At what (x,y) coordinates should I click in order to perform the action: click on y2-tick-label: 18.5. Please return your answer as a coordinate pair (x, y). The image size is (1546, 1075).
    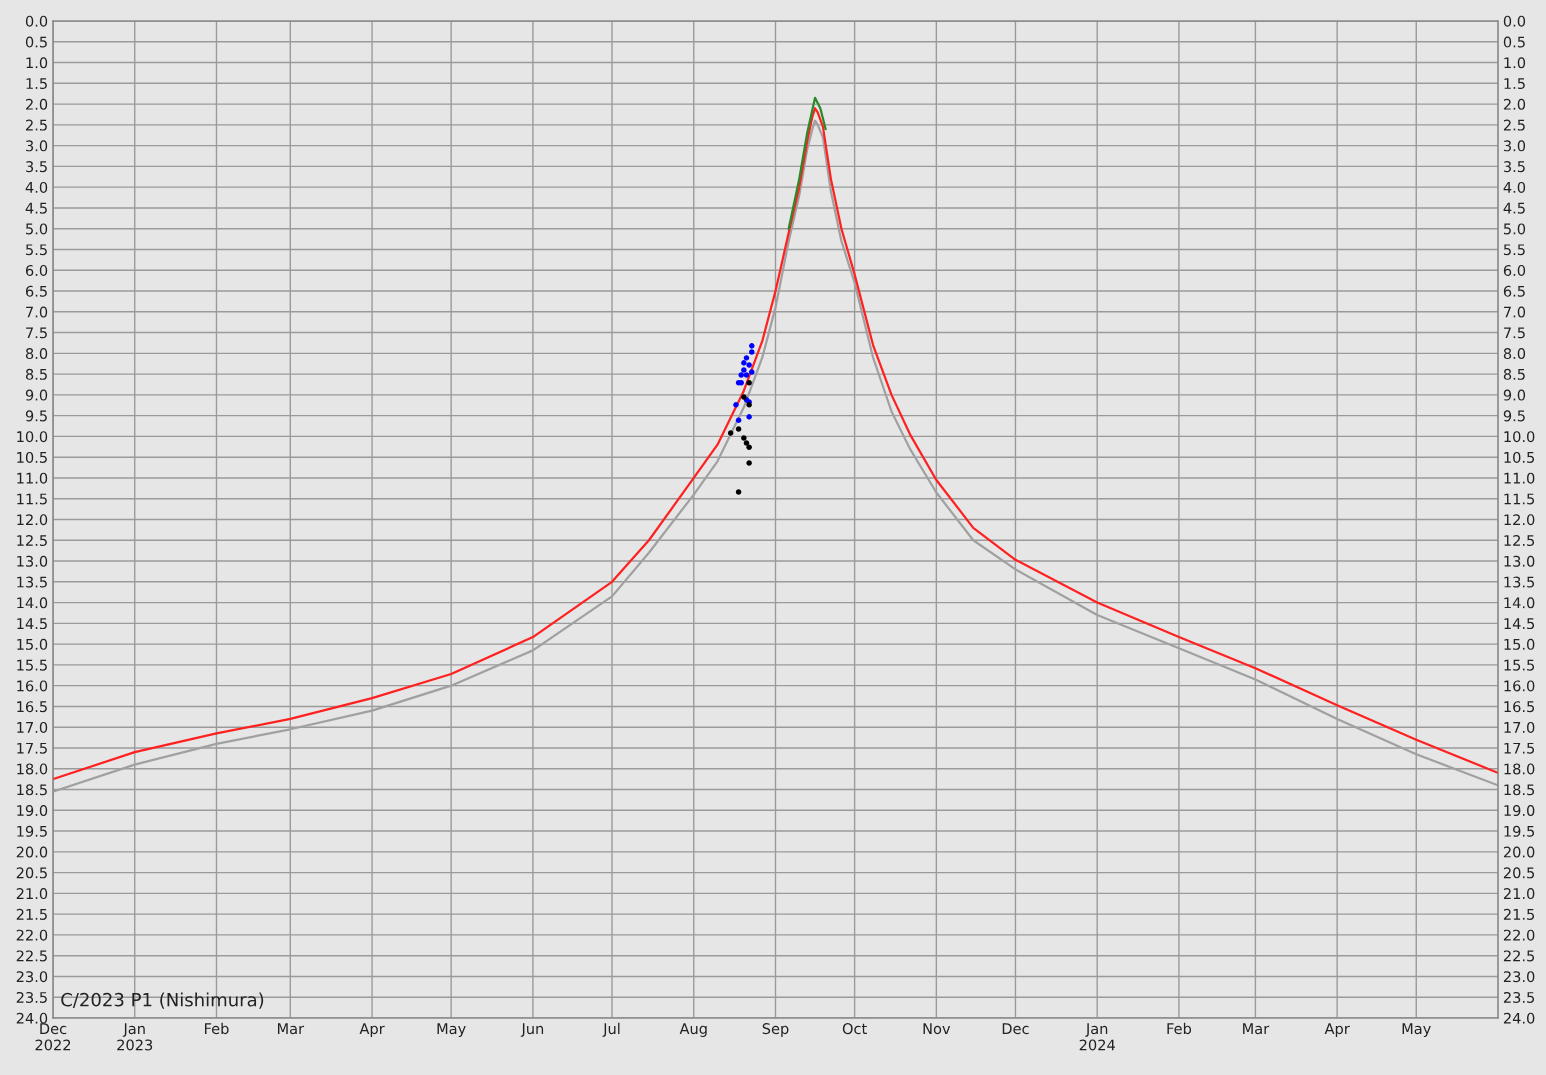
    Looking at the image, I should click on (1519, 790).